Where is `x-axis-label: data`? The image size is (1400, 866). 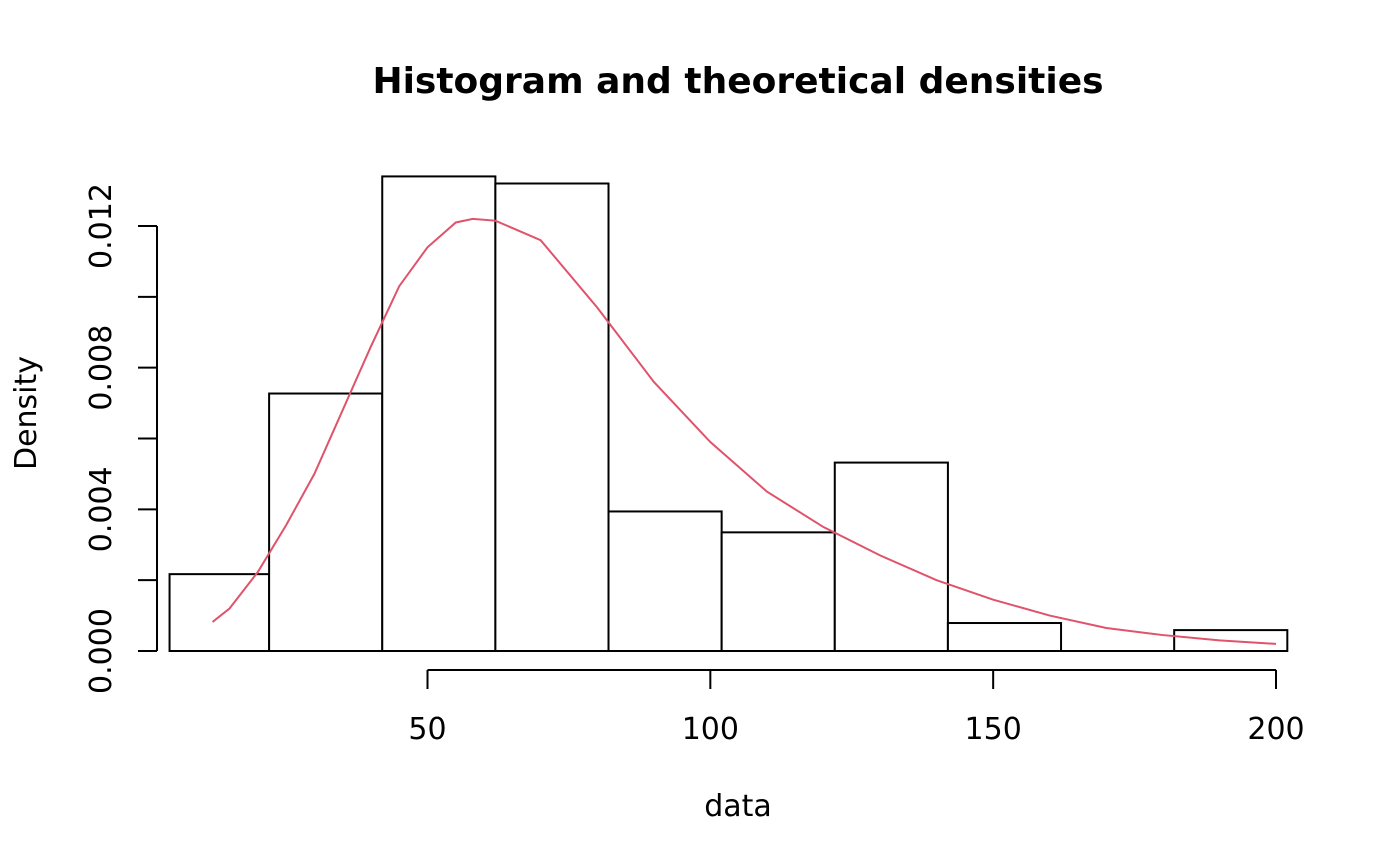
x-axis-label: data is located at coordinates (738, 806).